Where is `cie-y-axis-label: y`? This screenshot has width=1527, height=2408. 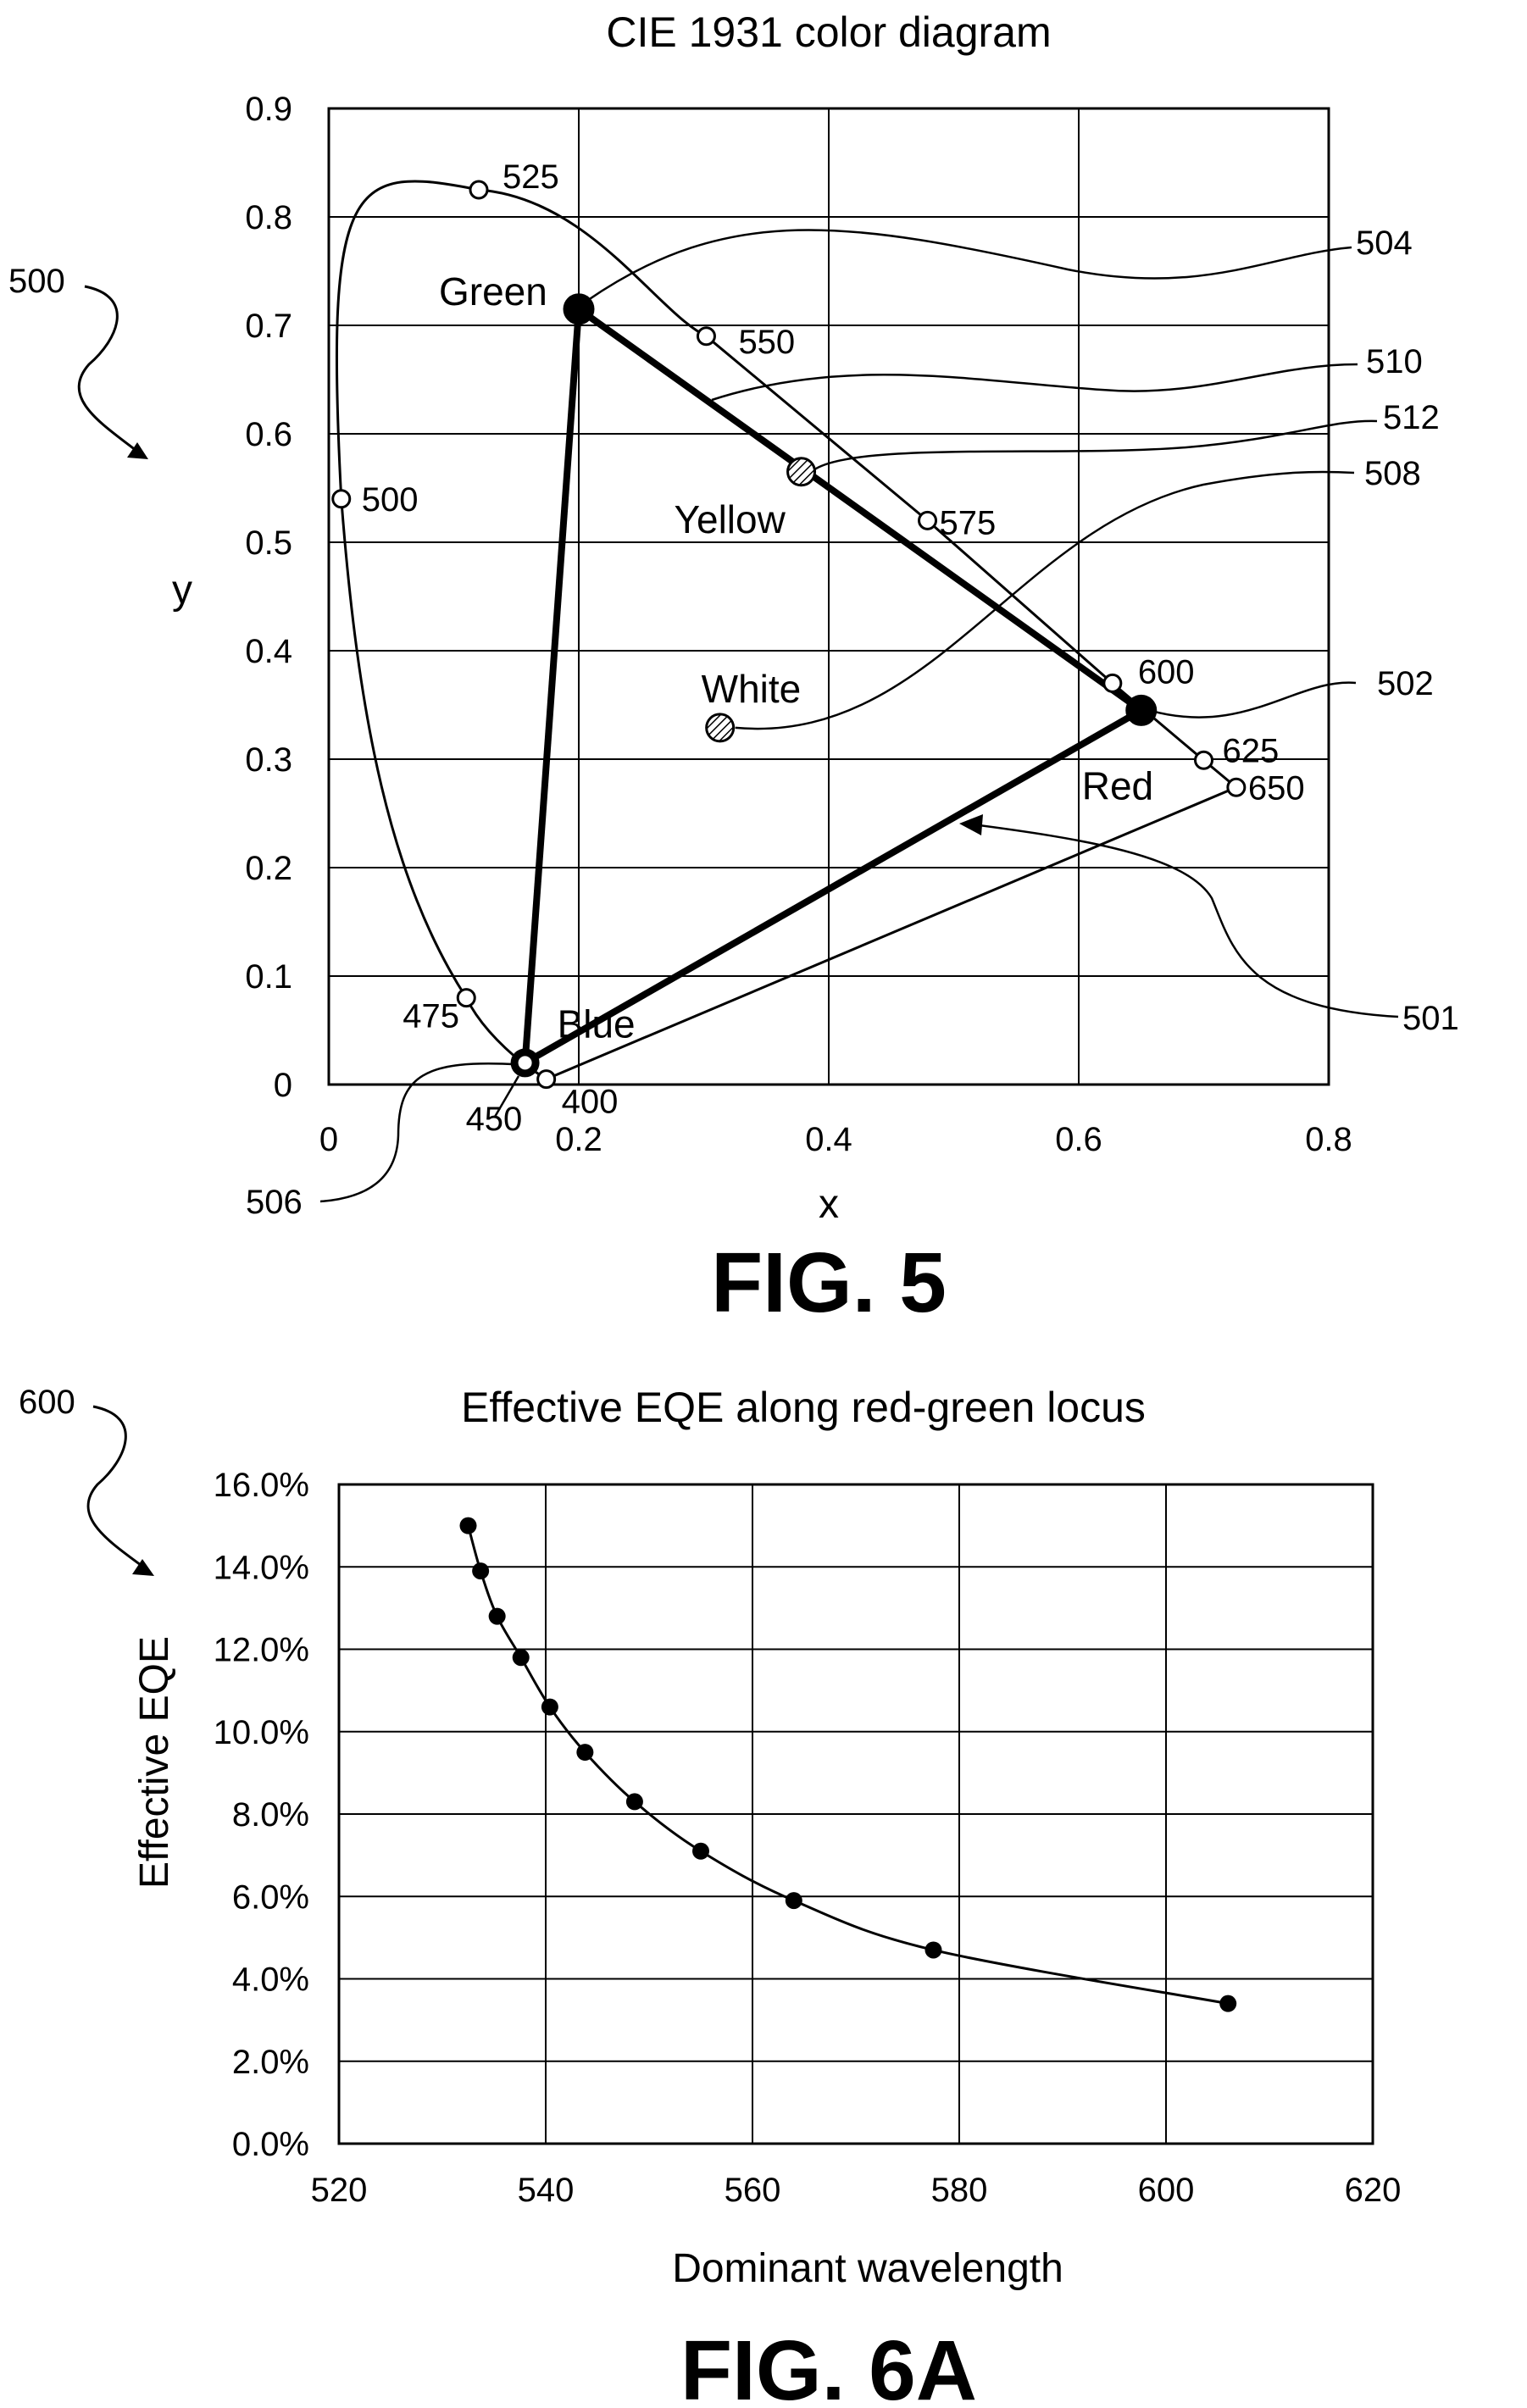 cie-y-axis-label: y is located at coordinates (182, 590).